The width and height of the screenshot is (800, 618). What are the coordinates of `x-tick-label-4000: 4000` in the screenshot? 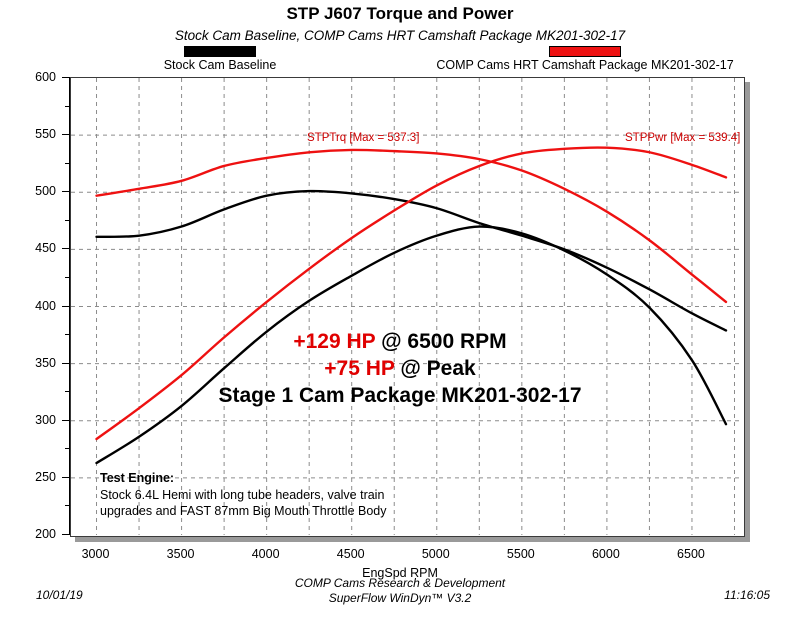 It's located at (265, 554).